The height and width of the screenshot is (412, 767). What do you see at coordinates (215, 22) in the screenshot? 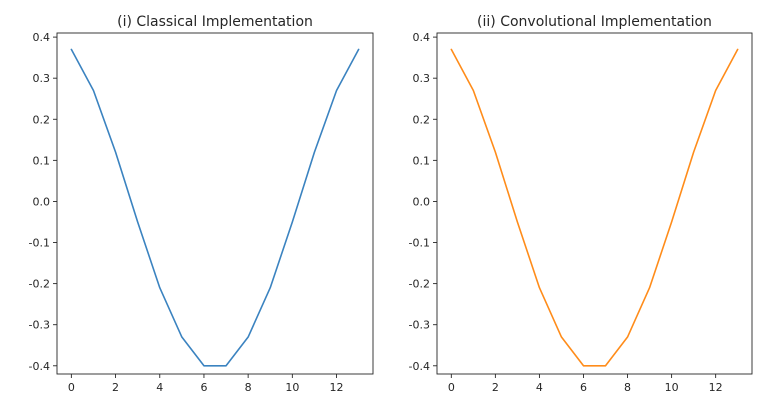
I see `chart-title: (i) Classical Implementation` at bounding box center [215, 22].